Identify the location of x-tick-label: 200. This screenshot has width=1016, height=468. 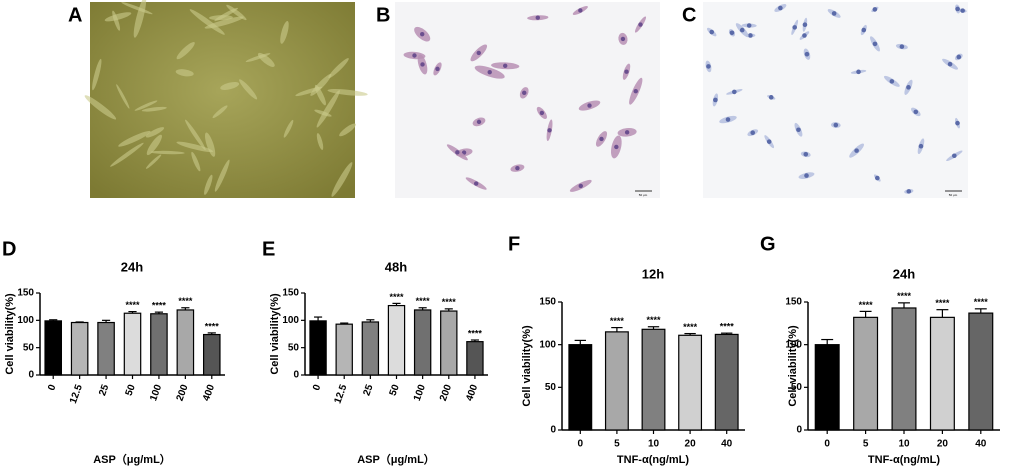
(183, 393).